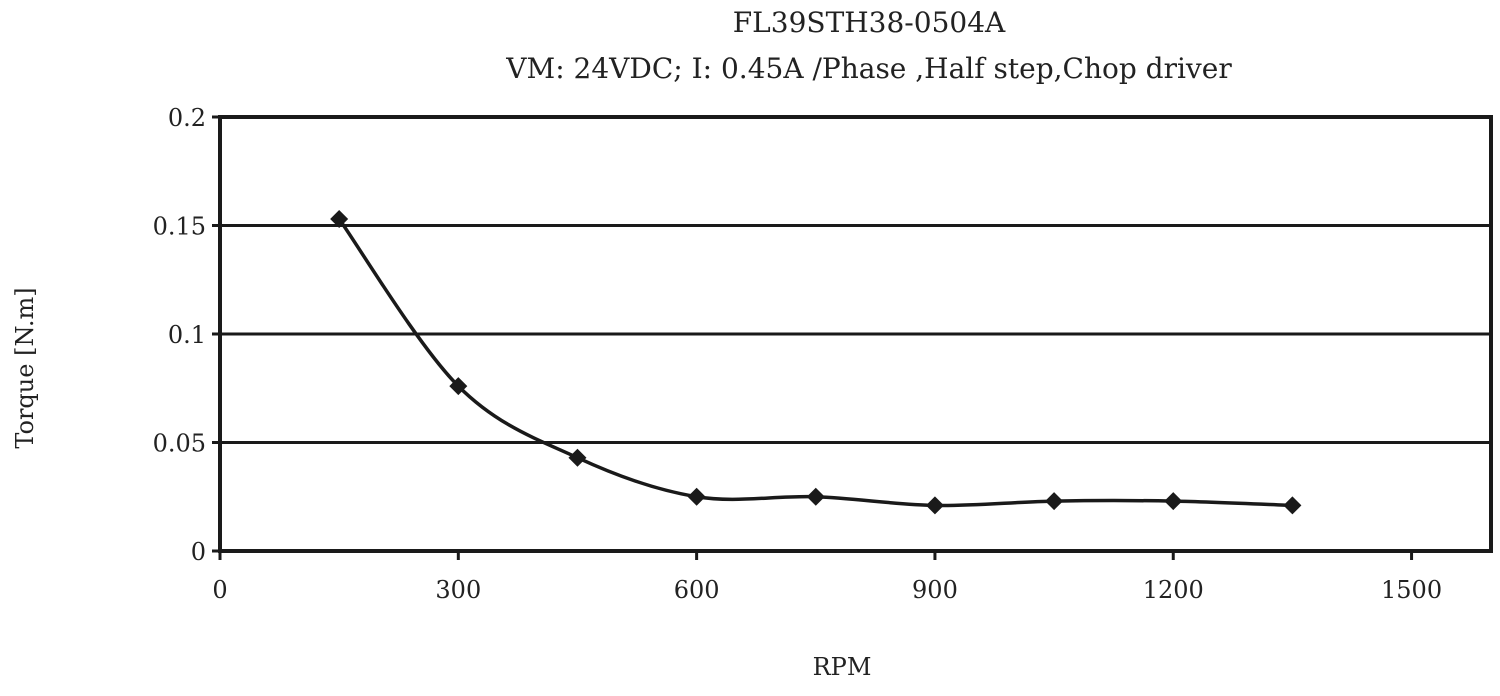 Image resolution: width=1500 pixels, height=696 pixels. What do you see at coordinates (1411, 590) in the screenshot?
I see `x-tick-label: 1500` at bounding box center [1411, 590].